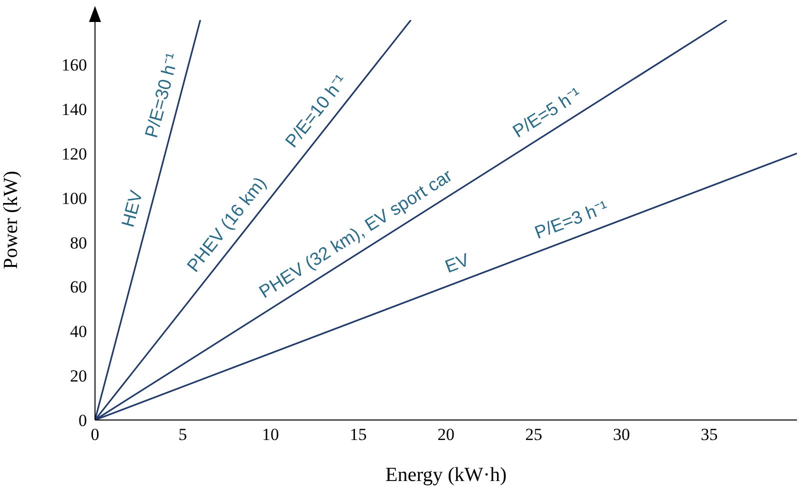  I want to click on annotation: HEV, so click(132, 209).